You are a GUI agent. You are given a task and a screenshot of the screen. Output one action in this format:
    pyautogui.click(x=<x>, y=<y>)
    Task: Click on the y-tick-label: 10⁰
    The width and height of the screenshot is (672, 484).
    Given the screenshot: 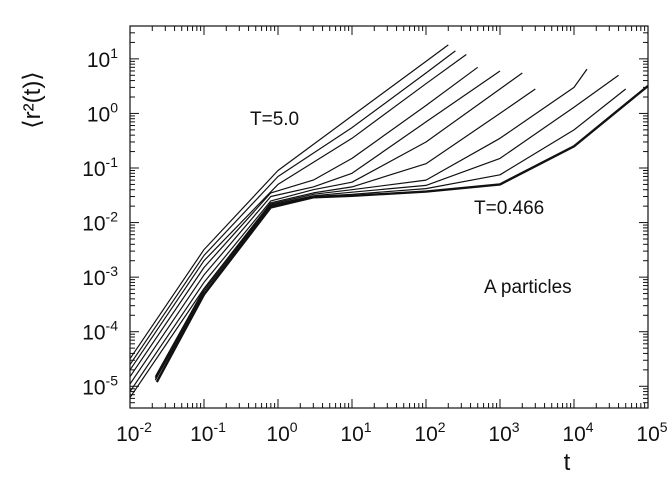 What is the action you would take?
    pyautogui.click(x=102, y=112)
    